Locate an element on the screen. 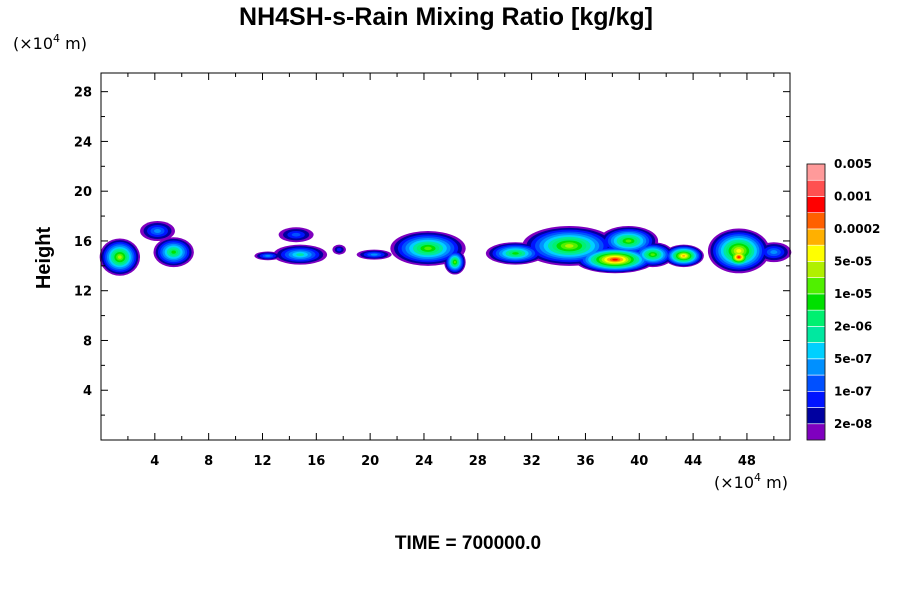 The height and width of the screenshot is (600, 900). mixing-ratio-field is located at coordinates (445, 248).